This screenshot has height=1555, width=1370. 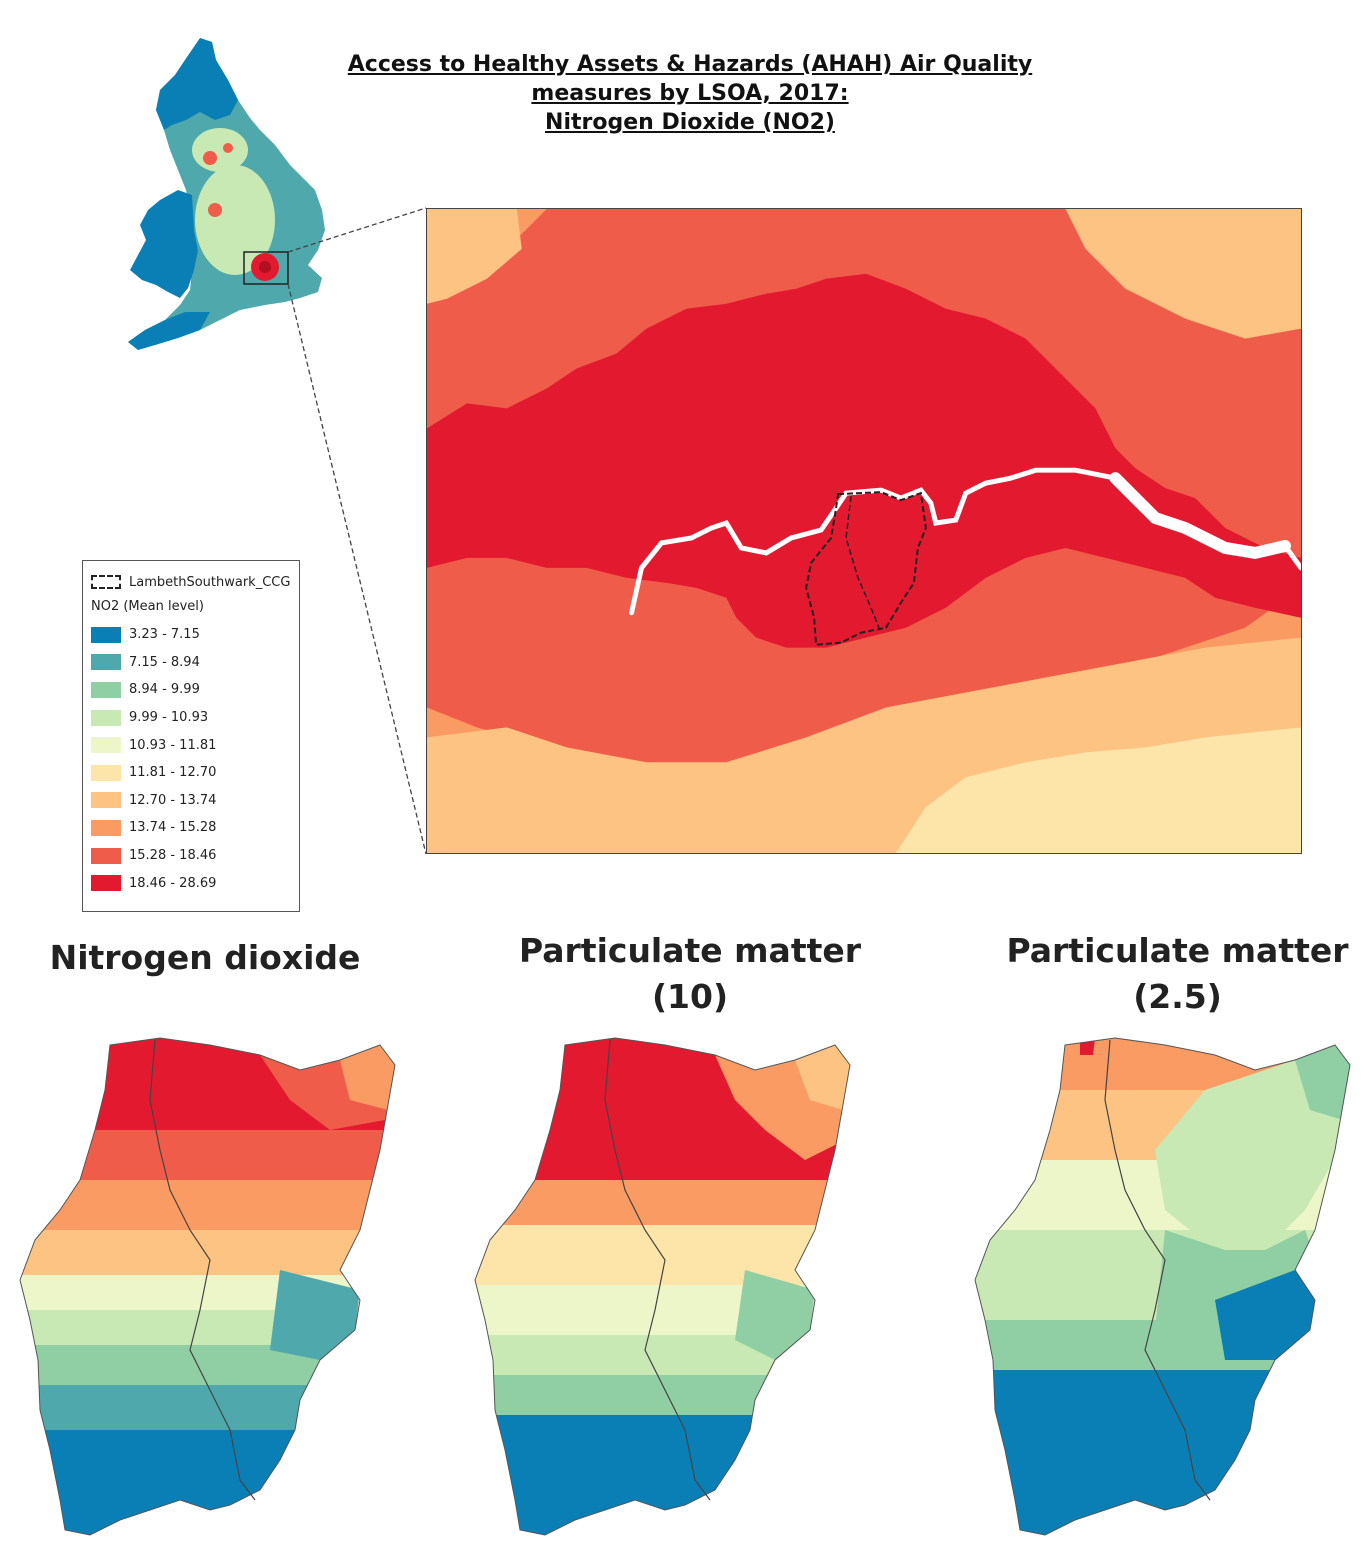 I want to click on north-moderate-area, so click(x=220, y=150).